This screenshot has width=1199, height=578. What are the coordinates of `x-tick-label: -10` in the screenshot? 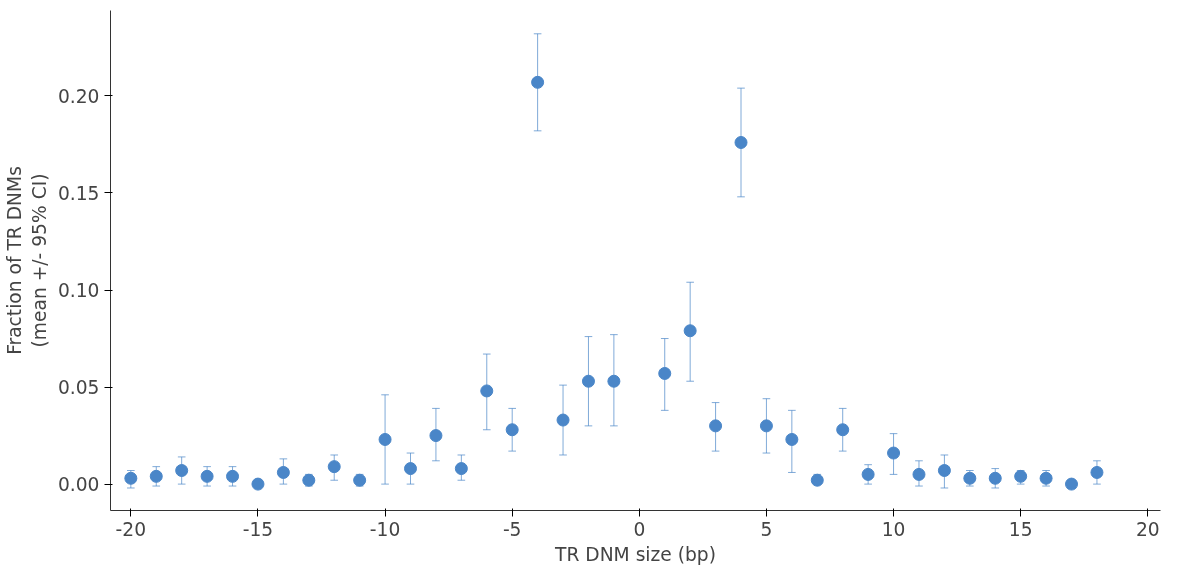 It's located at (385, 529).